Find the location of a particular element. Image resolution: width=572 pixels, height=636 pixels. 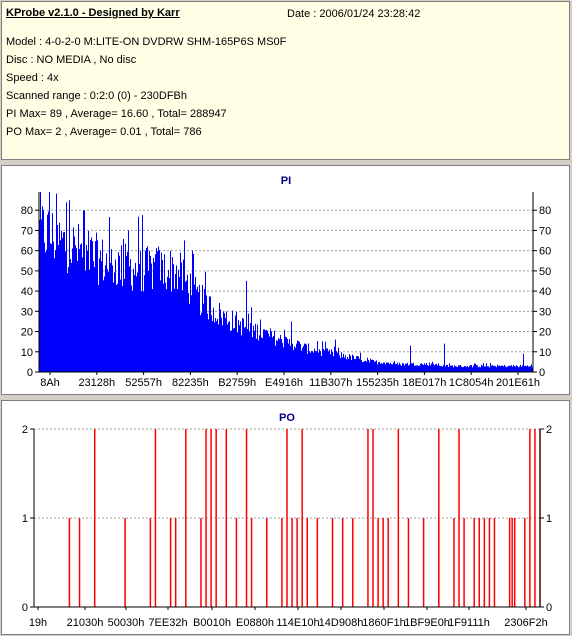

y-tick-label-right: 60 is located at coordinates (545, 252).